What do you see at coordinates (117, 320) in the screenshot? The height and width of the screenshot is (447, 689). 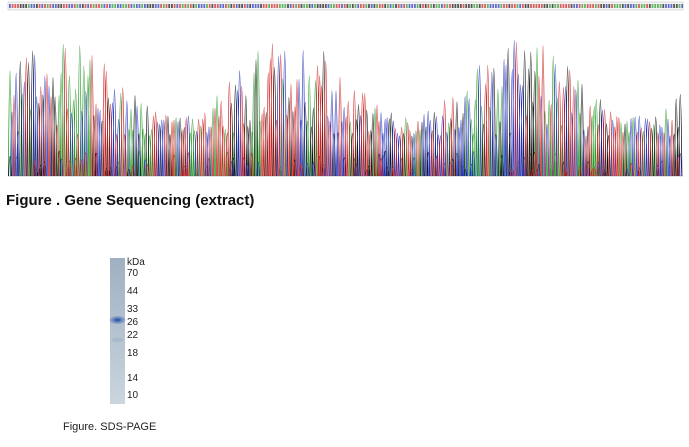 I see `protein-band` at bounding box center [117, 320].